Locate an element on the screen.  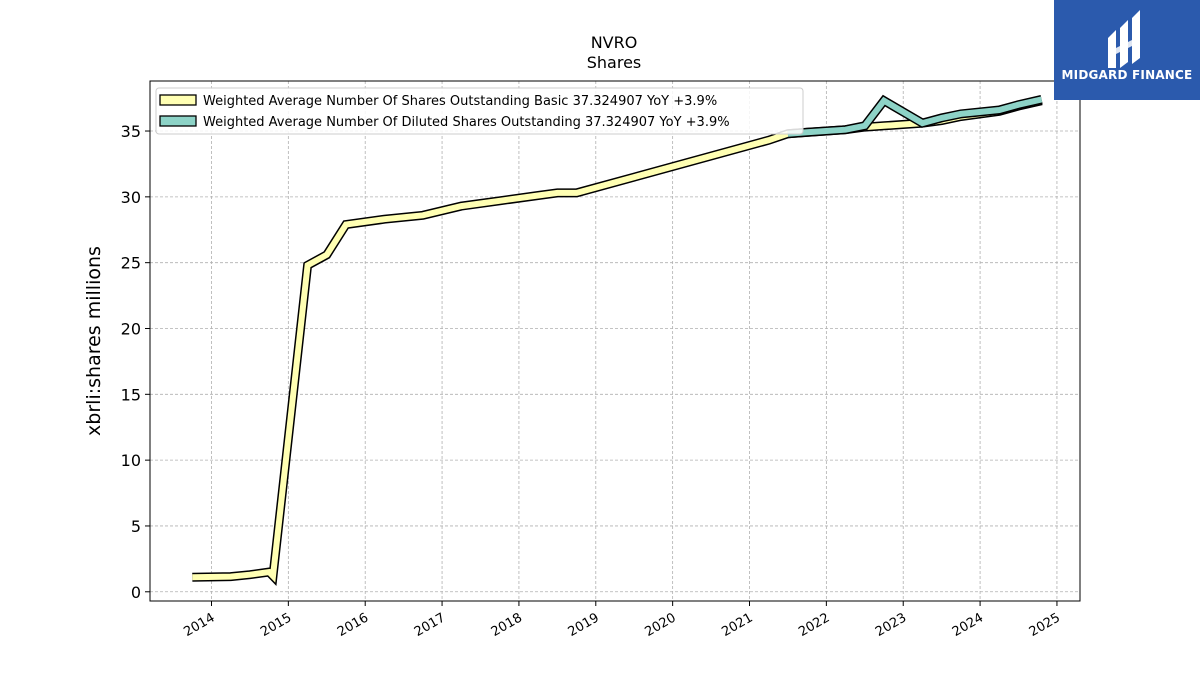
midgard-finance-logo: MIDGARD FINANCE is located at coordinates (1127, 50).